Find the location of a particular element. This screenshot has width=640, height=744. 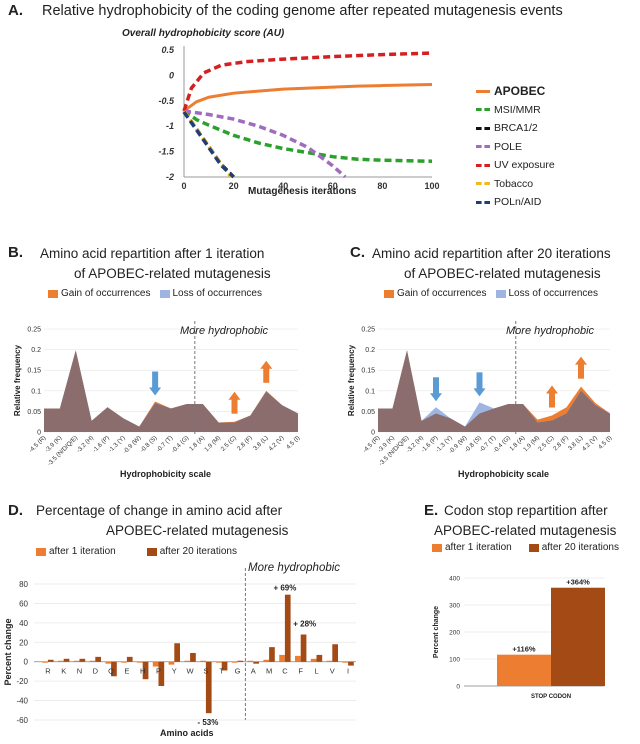

legend-label: POLn/AID is located at coordinates (518, 202).